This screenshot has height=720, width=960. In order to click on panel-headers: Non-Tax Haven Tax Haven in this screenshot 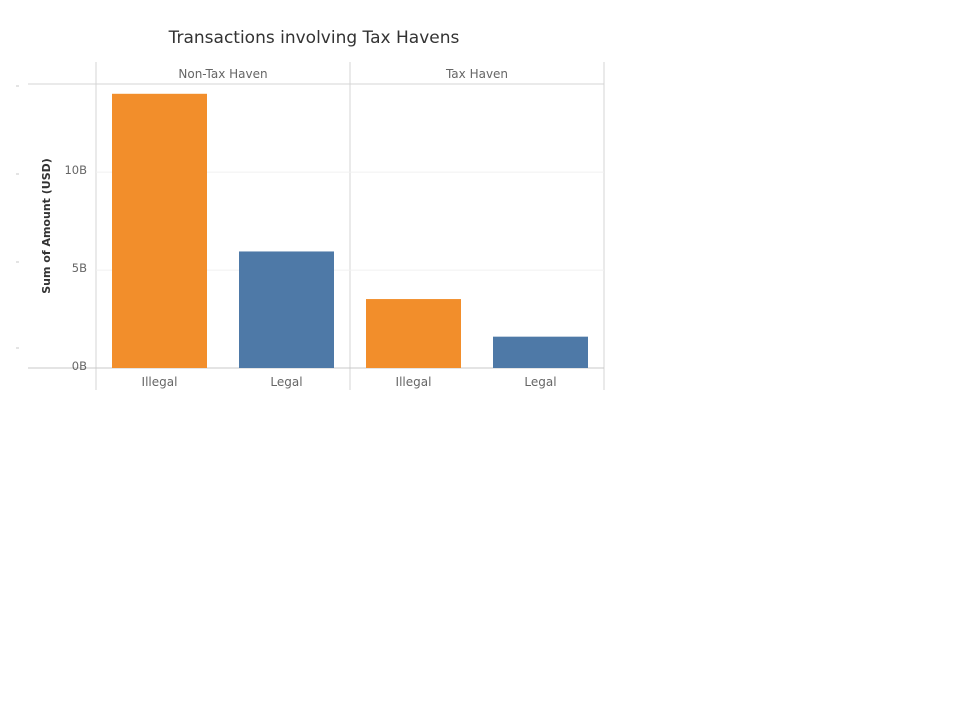, I will do `click(343, 74)`.